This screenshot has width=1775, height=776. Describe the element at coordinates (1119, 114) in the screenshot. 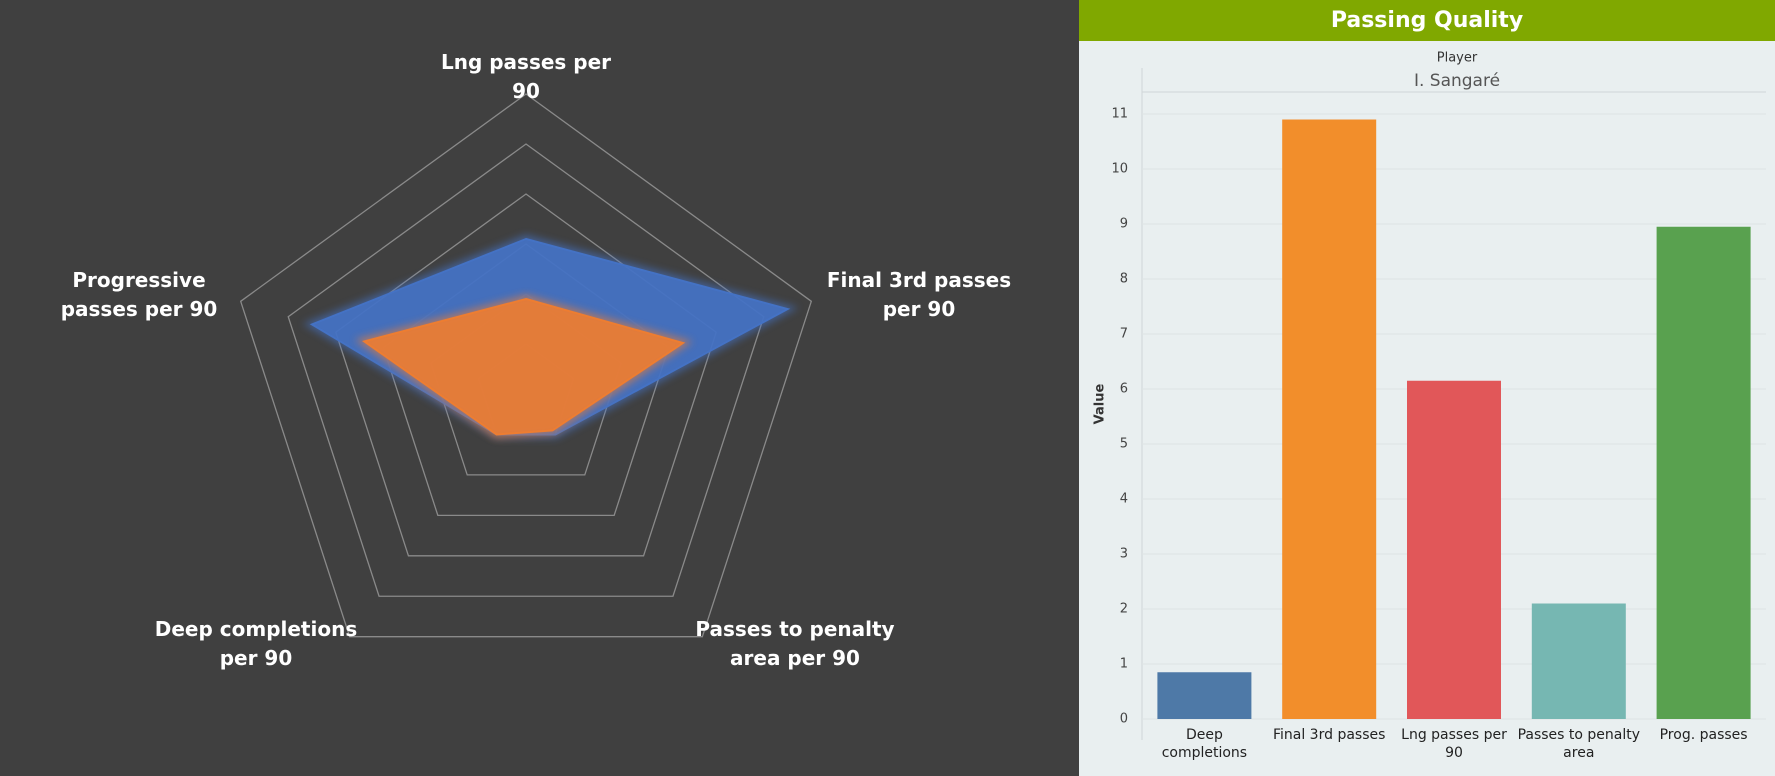

I see `y-tick-label: 11` at that location.